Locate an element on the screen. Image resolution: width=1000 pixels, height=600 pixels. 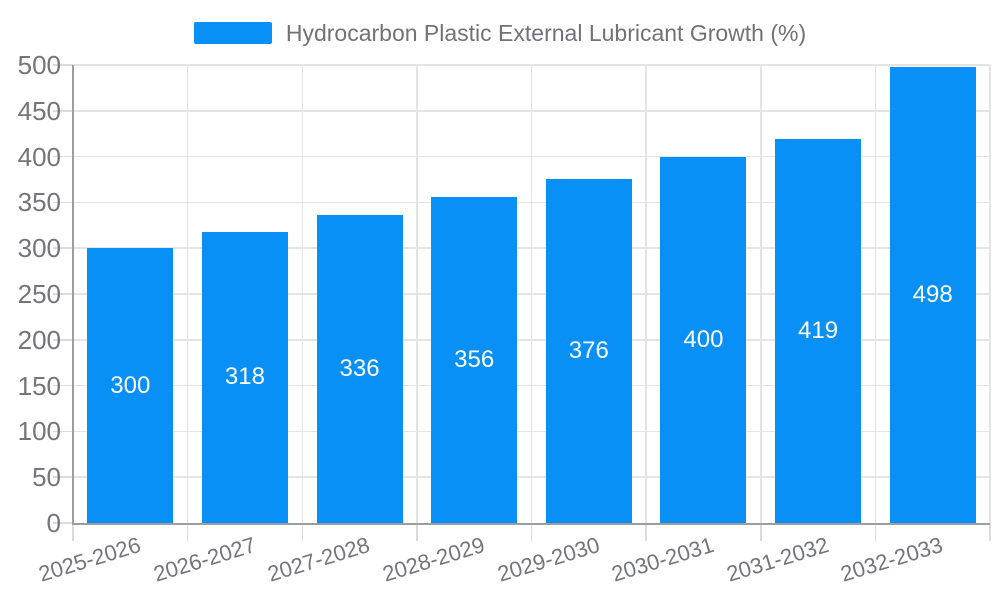
y-tick-label: 250 is located at coordinates (39, 294).